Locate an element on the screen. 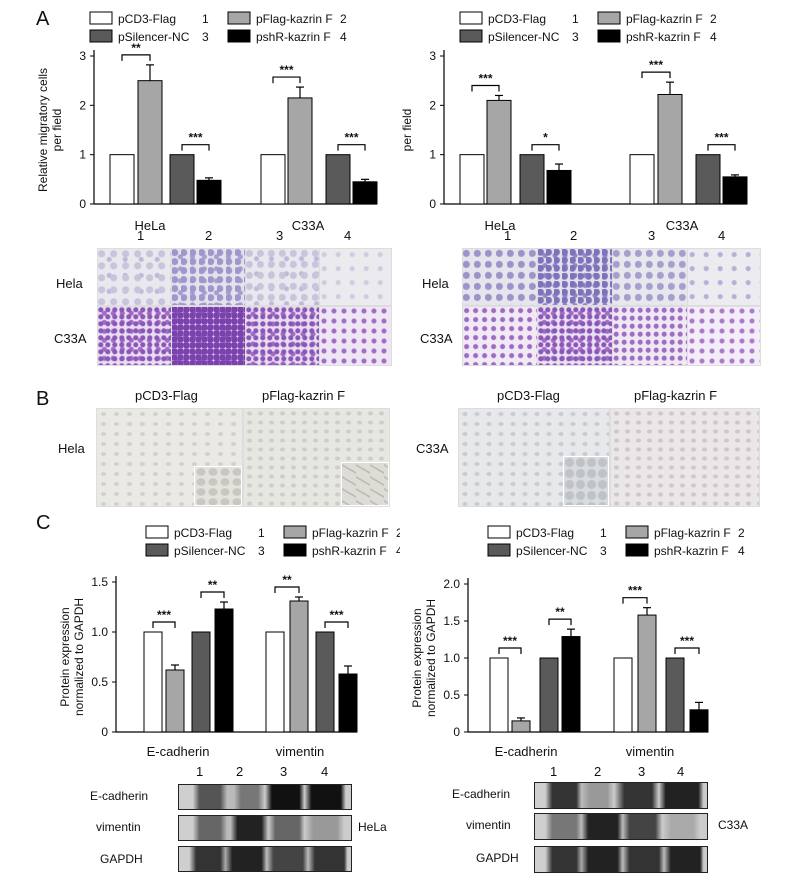 This screenshot has width=789, height=881. y-axis-label: normalized to GAPDH is located at coordinates (431, 658).